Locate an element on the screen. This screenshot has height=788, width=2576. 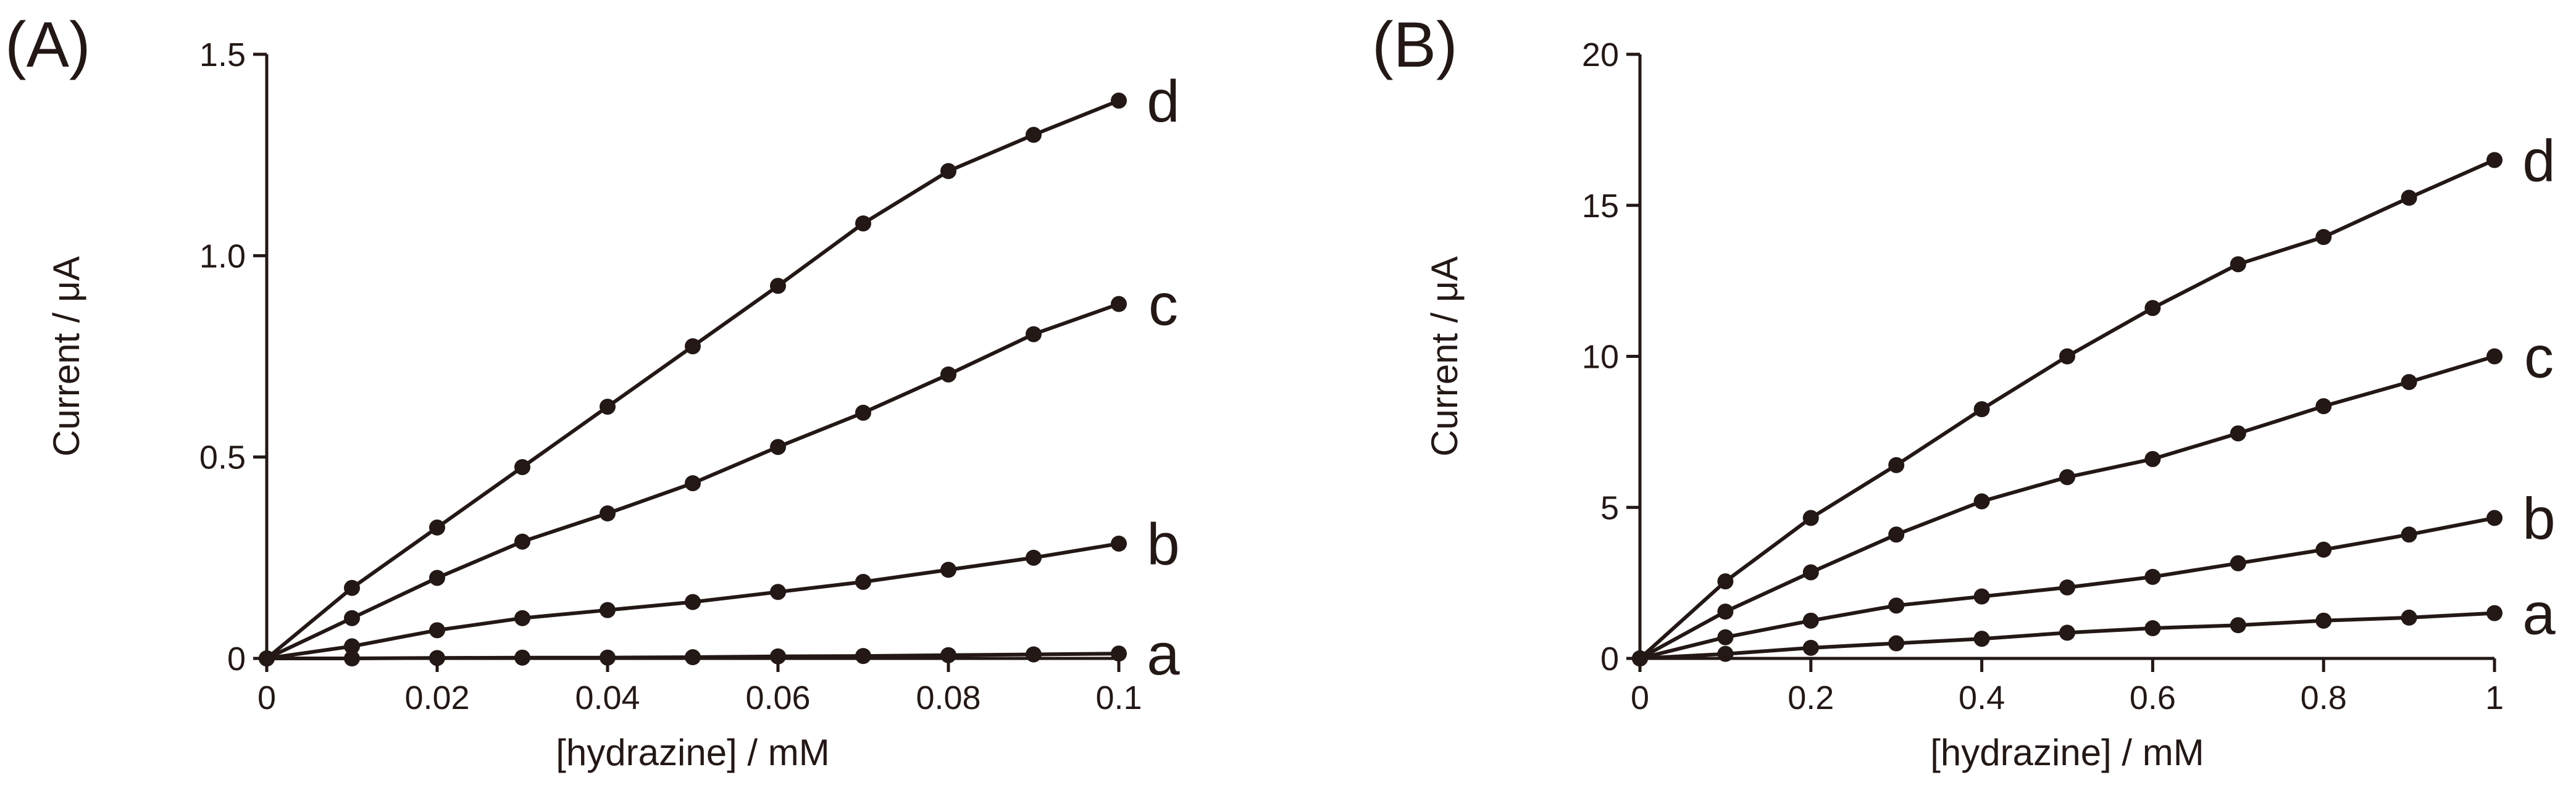
panel-a-series-d-label: d is located at coordinates (1163, 101).